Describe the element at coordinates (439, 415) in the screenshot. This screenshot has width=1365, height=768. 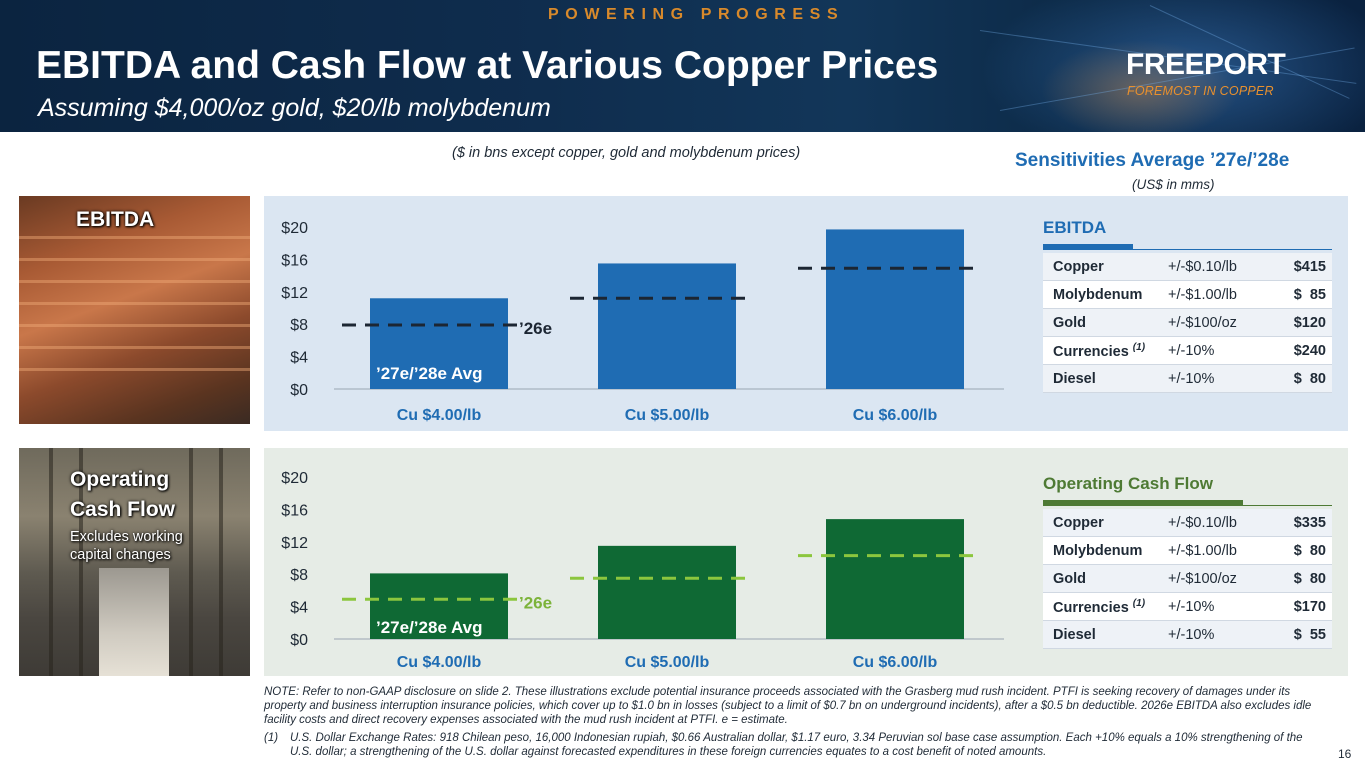
I see `category-label: Cu $4.00/lb` at that location.